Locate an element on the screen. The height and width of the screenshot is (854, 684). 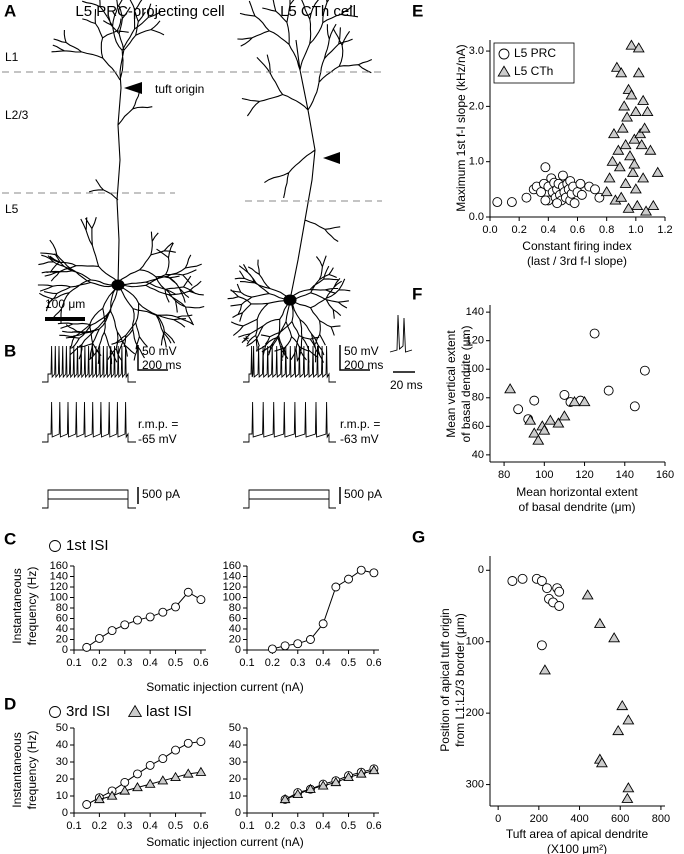
x-tick-label: 800 is located at coordinates (661, 819).